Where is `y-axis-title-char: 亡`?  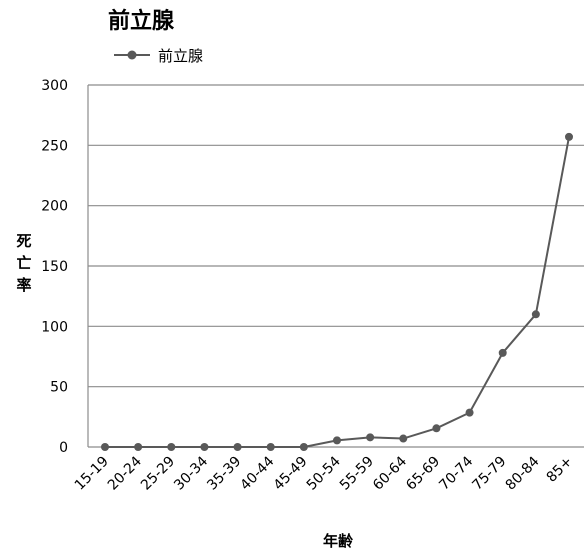
y-axis-title-char: 亡 is located at coordinates (23, 263).